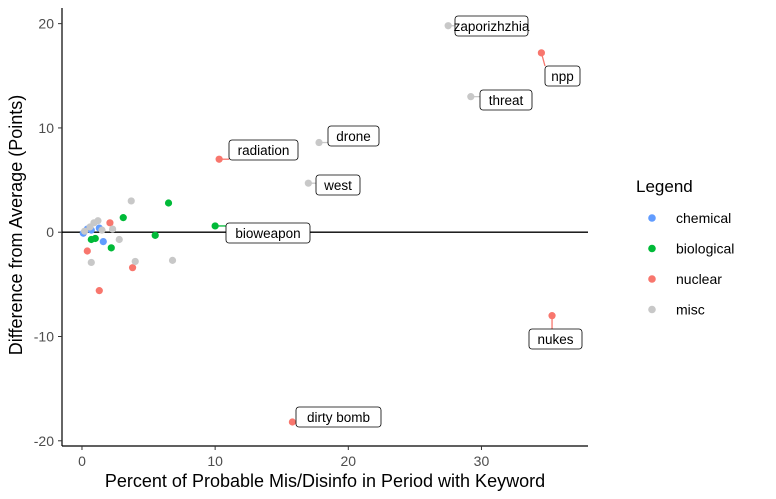  What do you see at coordinates (652, 279) in the screenshot?
I see `legend-key-nuclear` at bounding box center [652, 279].